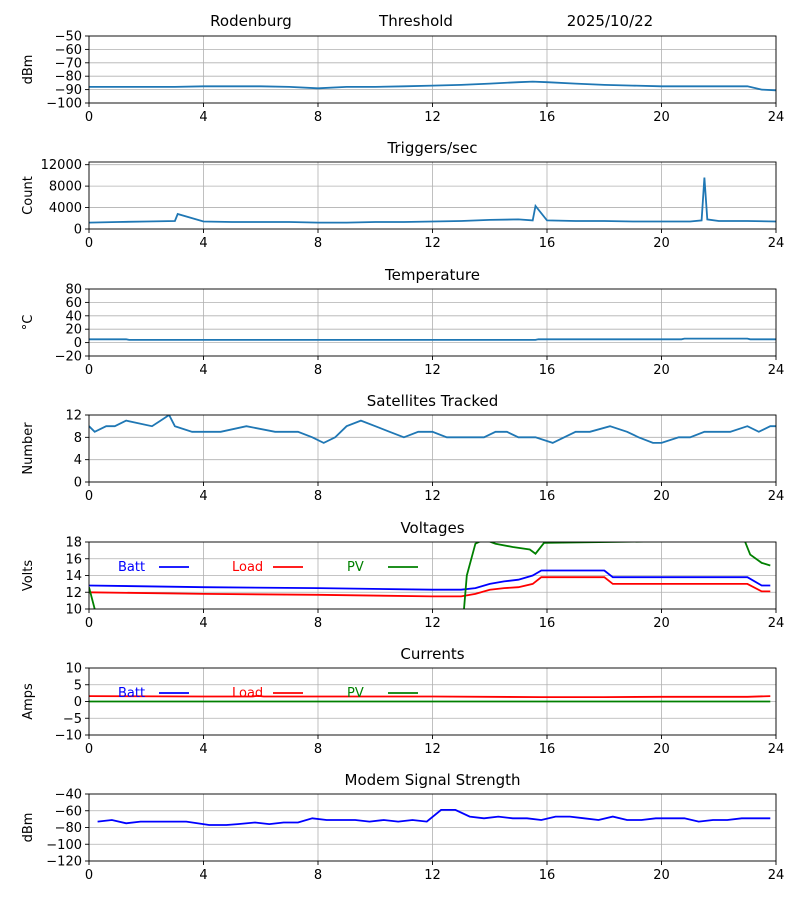  I want to click on y-tick-label: 60, so click(73, 303).